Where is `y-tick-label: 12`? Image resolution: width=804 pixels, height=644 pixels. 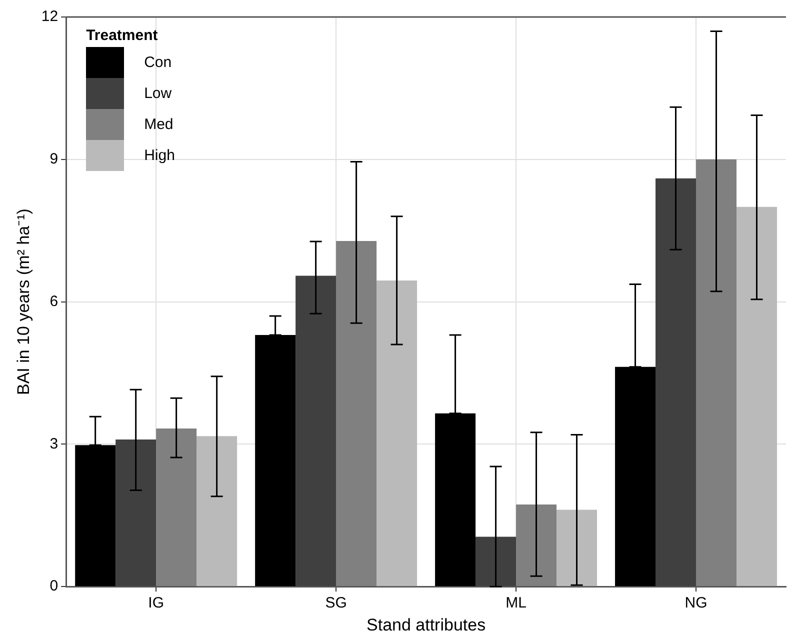
y-tick-label: 12 is located at coordinates (49, 17).